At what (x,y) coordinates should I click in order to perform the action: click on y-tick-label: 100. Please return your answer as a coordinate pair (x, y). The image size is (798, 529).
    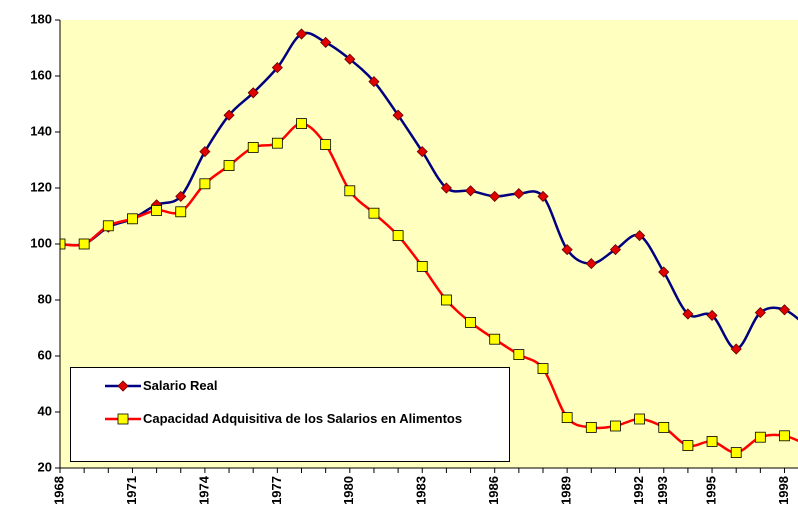
    Looking at the image, I should click on (41, 242).